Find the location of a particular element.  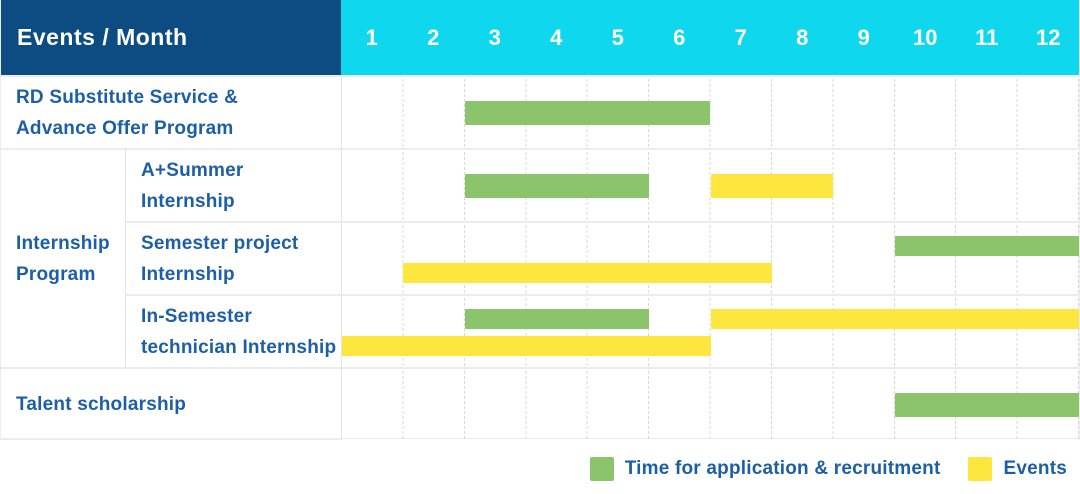

month-header-cell-2: 2 is located at coordinates (433, 37).